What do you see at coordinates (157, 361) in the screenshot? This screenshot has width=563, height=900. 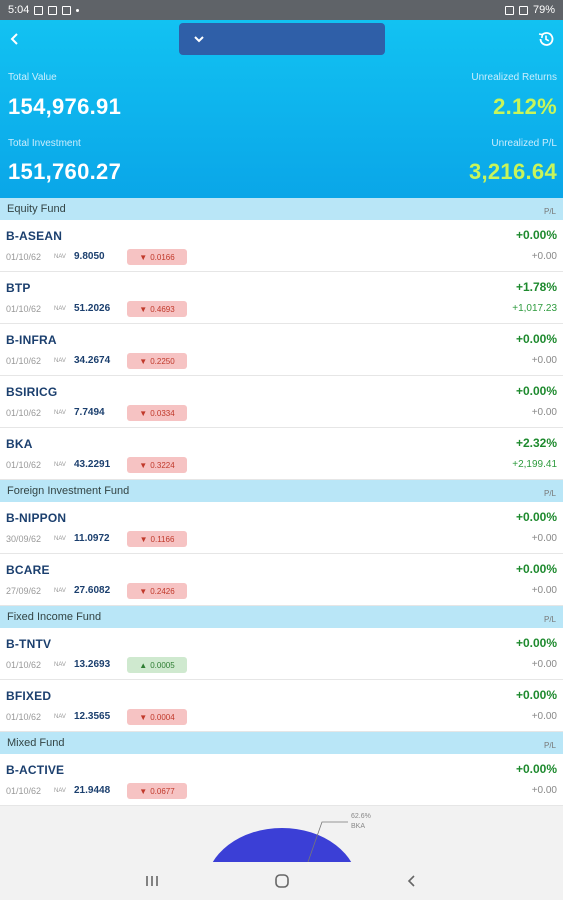 I see `nav-change-badge: ▼ 0.2250` at bounding box center [157, 361].